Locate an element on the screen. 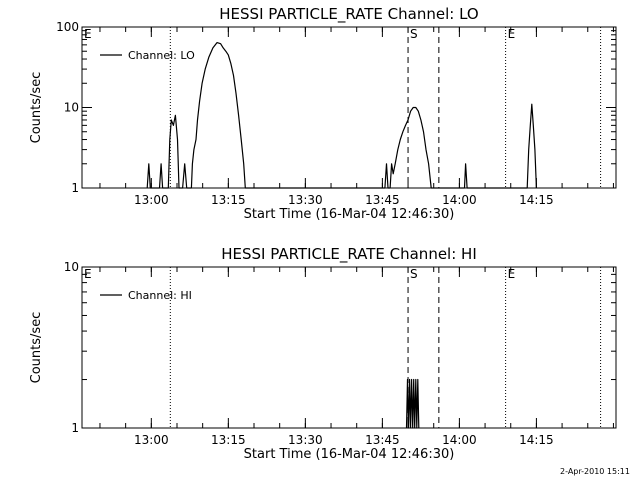  plot-timestamp: 2-Apr-2010 15:11 is located at coordinates (595, 471).